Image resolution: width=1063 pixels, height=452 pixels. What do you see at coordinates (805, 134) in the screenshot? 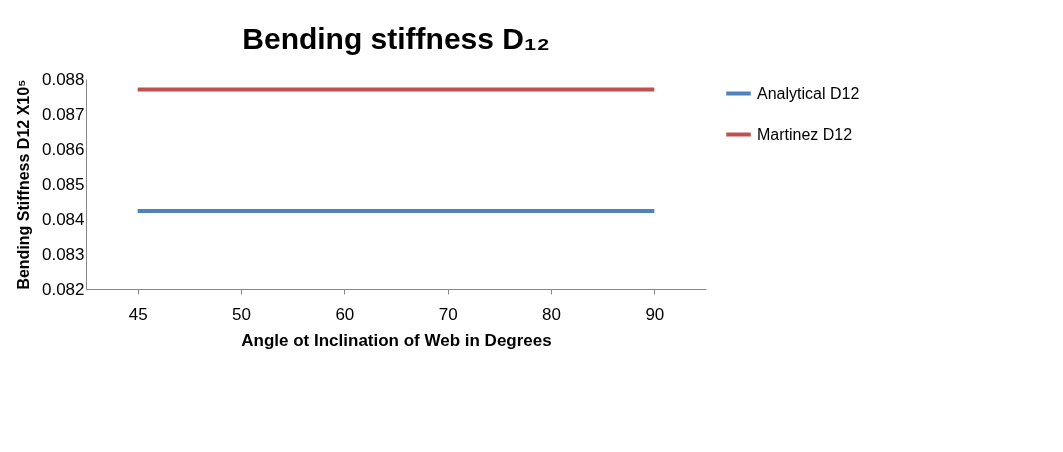
I see `legend-label: Martinez D12` at bounding box center [805, 134].